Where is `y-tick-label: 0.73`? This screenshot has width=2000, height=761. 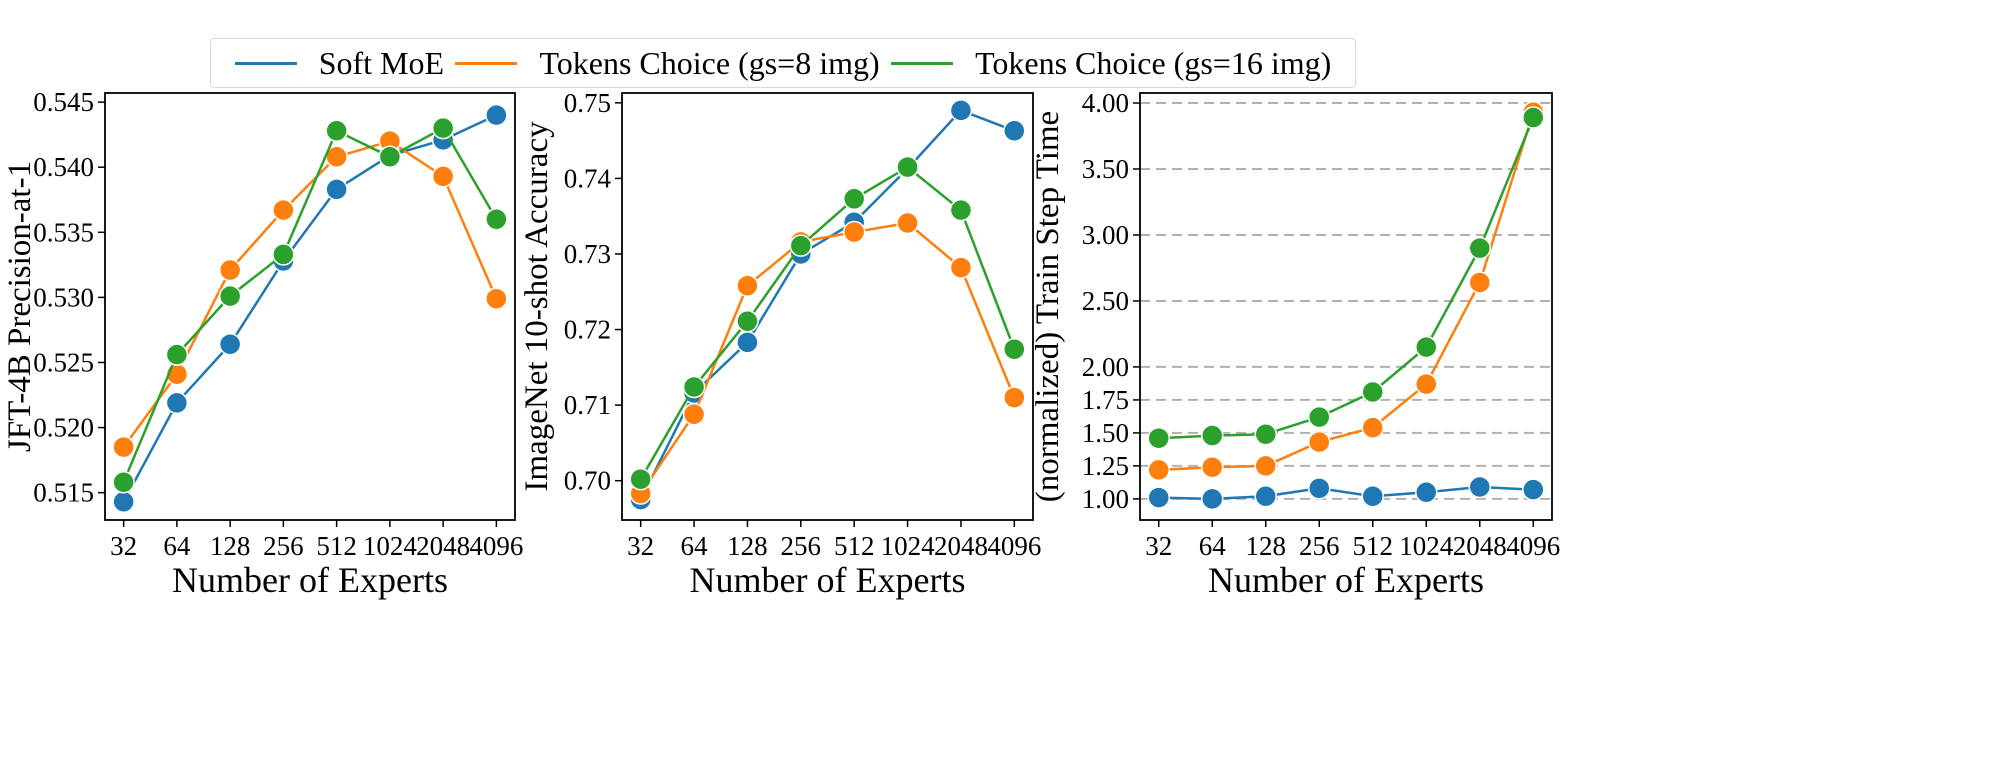 y-tick-label: 0.73 is located at coordinates (587, 254).